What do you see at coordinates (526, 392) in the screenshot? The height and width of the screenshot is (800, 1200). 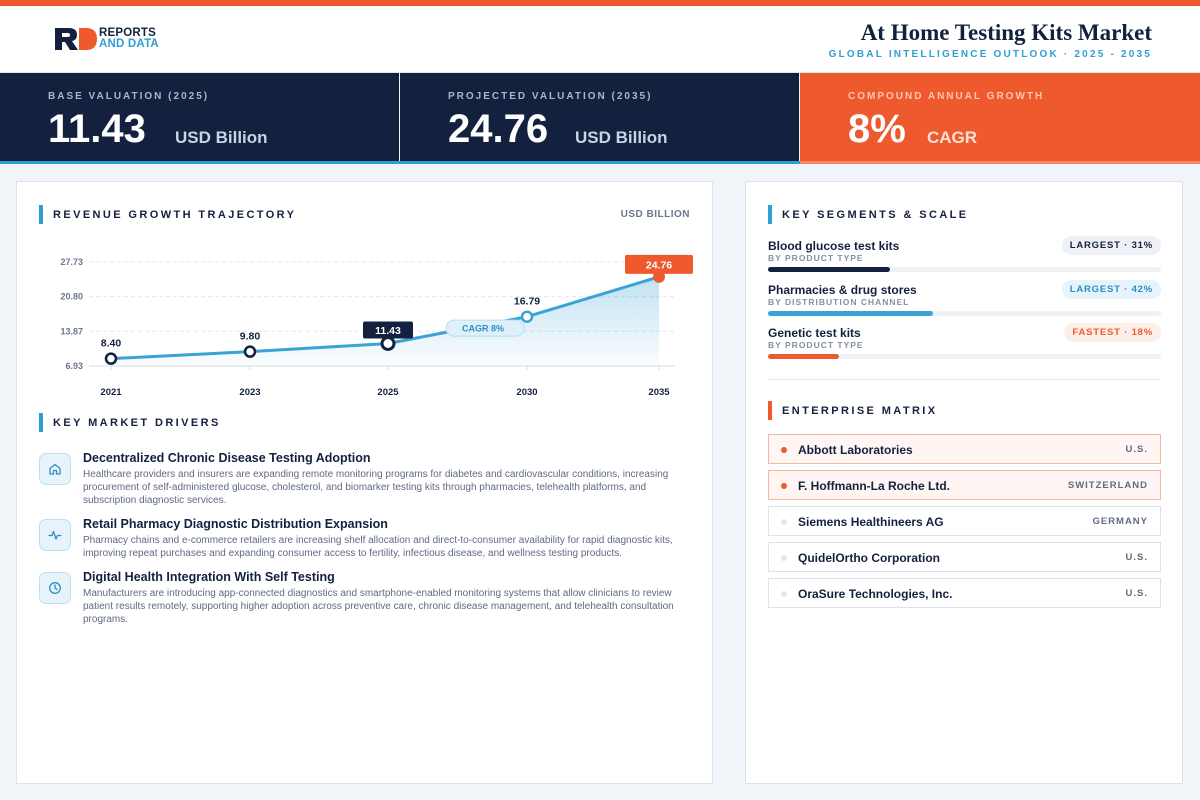 I see `x-tick-label: 2030` at bounding box center [526, 392].